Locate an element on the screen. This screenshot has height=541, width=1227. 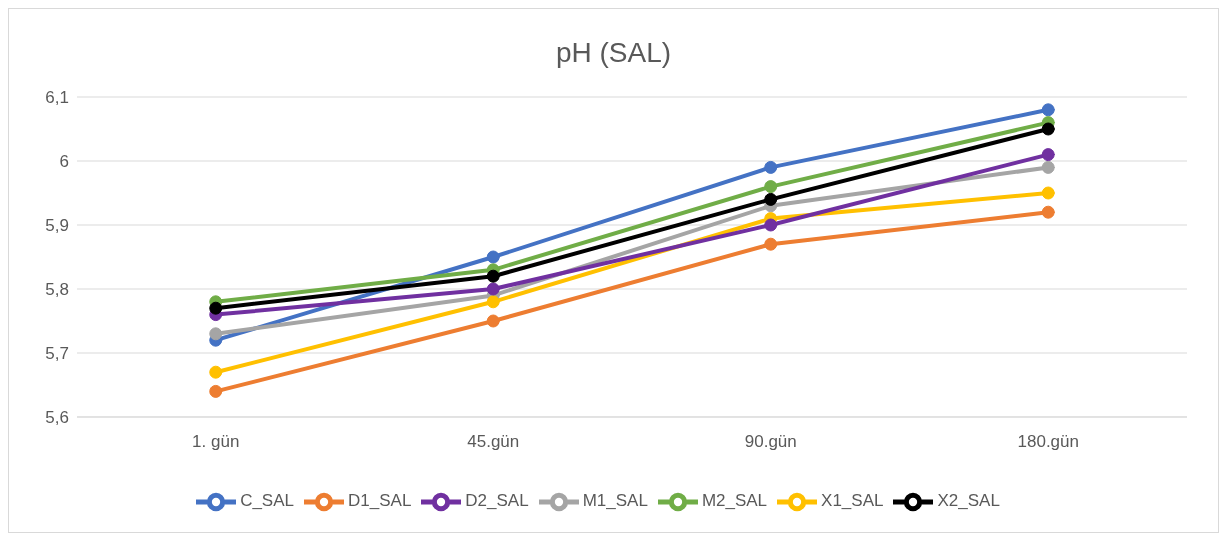
y-tick-label: 6 is located at coordinates (64, 162).